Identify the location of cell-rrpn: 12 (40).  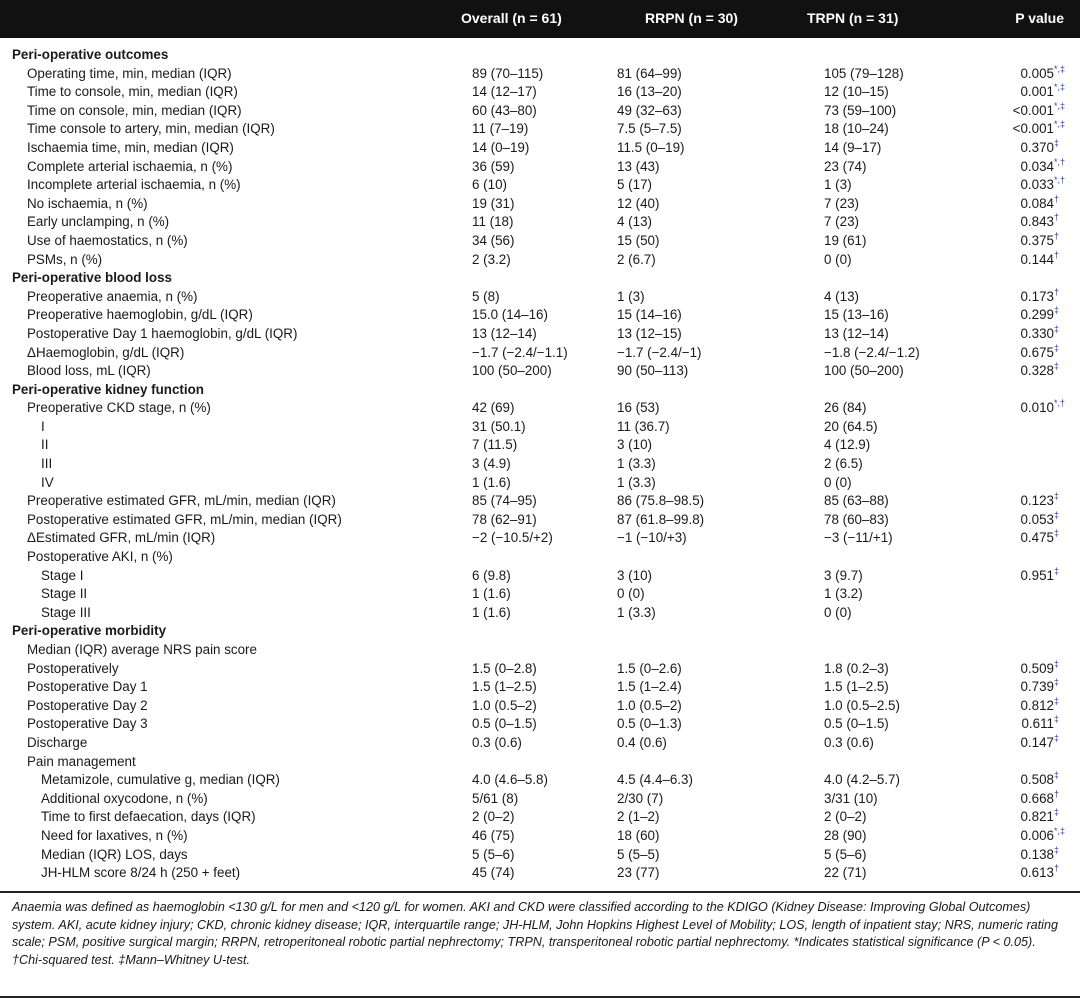
(638, 203).